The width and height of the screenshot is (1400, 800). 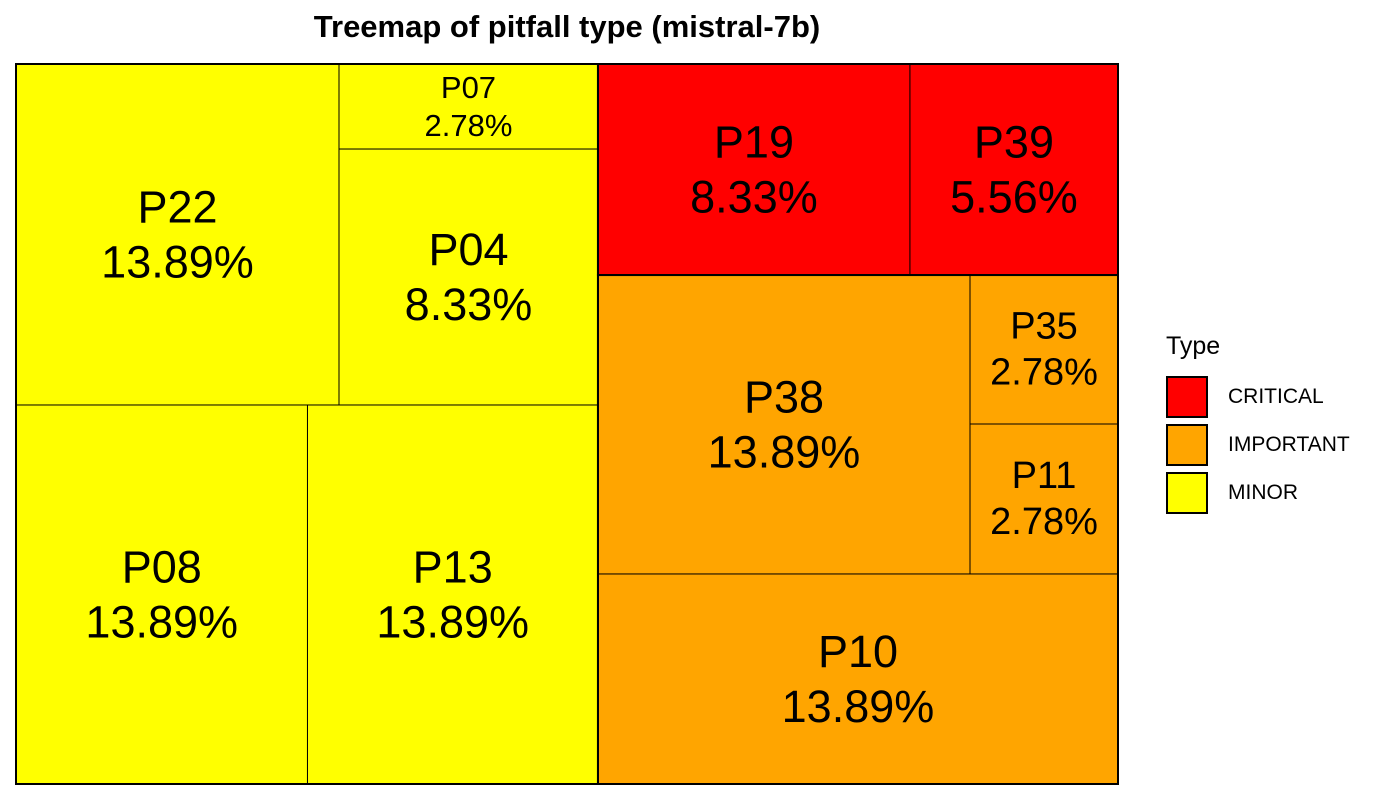 I want to click on tile-p11, so click(x=1044, y=499).